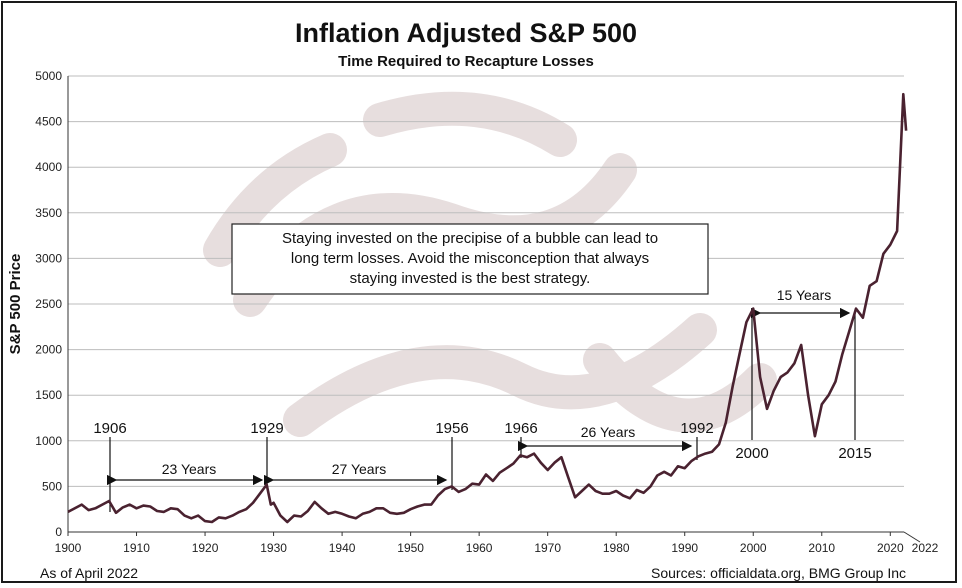 The width and height of the screenshot is (962, 588). What do you see at coordinates (466, 61) in the screenshot?
I see `chart-subtitle: Time Required to Recapture Losses` at bounding box center [466, 61].